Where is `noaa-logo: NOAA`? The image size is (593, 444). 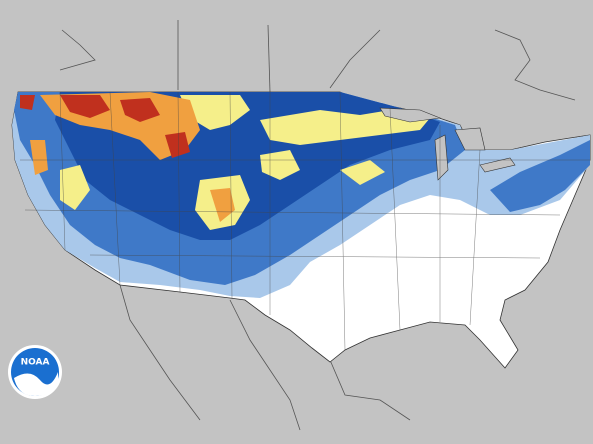
noaa-logo: NOAA is located at coordinates (35, 372).